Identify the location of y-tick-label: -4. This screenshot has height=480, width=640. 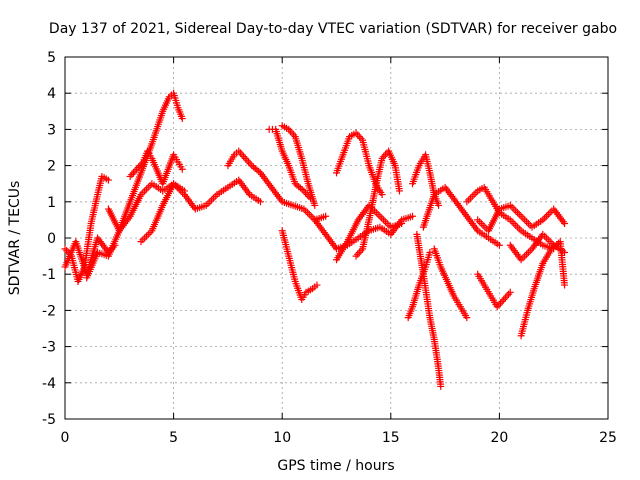
(49, 384).